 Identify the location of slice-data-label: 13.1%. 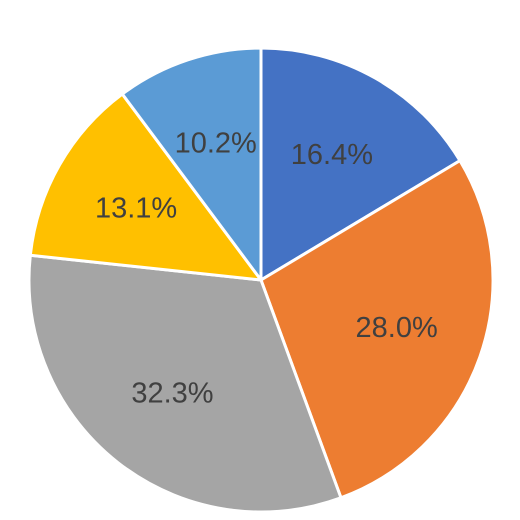
(136, 209).